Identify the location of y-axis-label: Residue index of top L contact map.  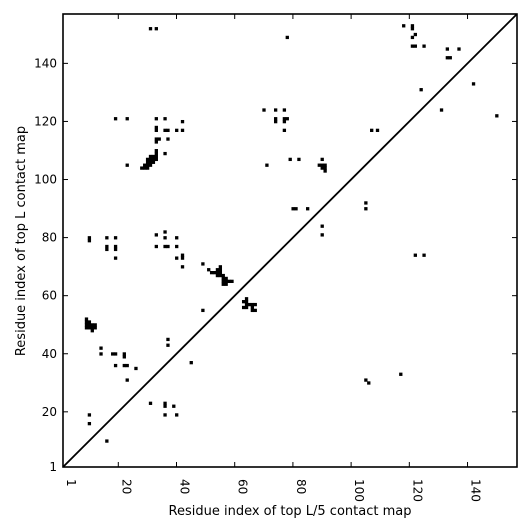
(21, 241).